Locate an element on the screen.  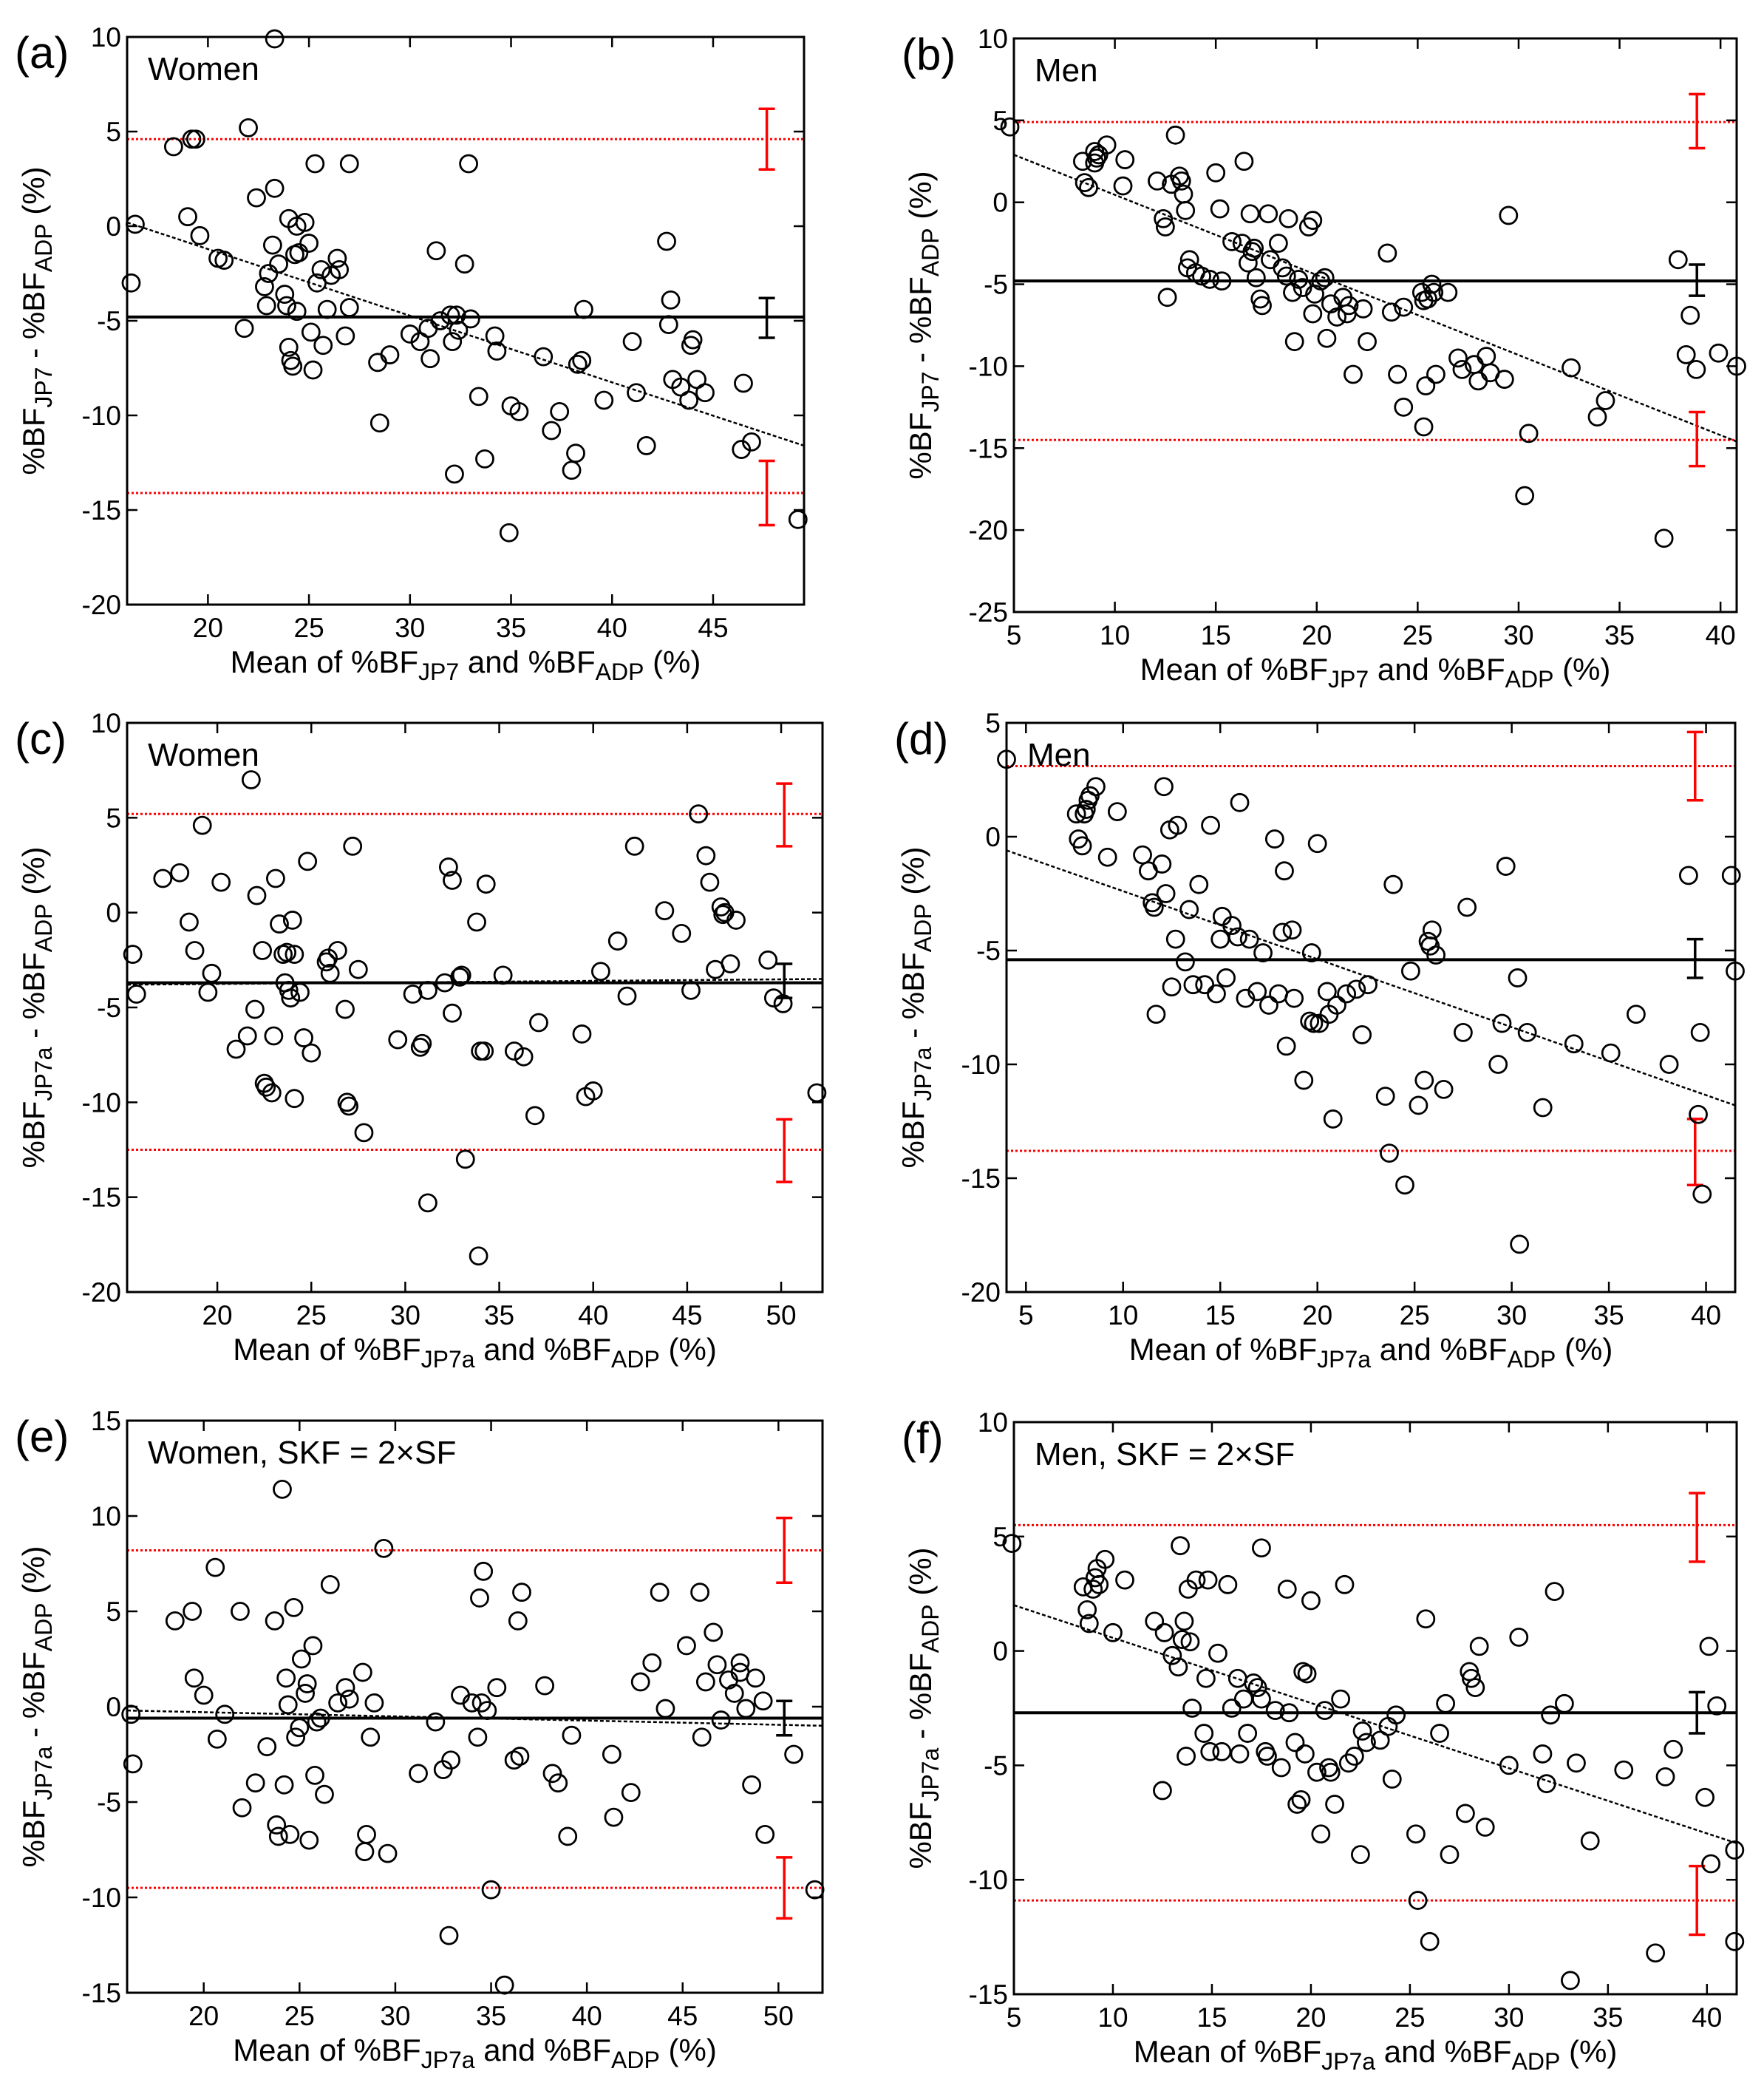
panel-letter: (e) is located at coordinates (42, 1436).